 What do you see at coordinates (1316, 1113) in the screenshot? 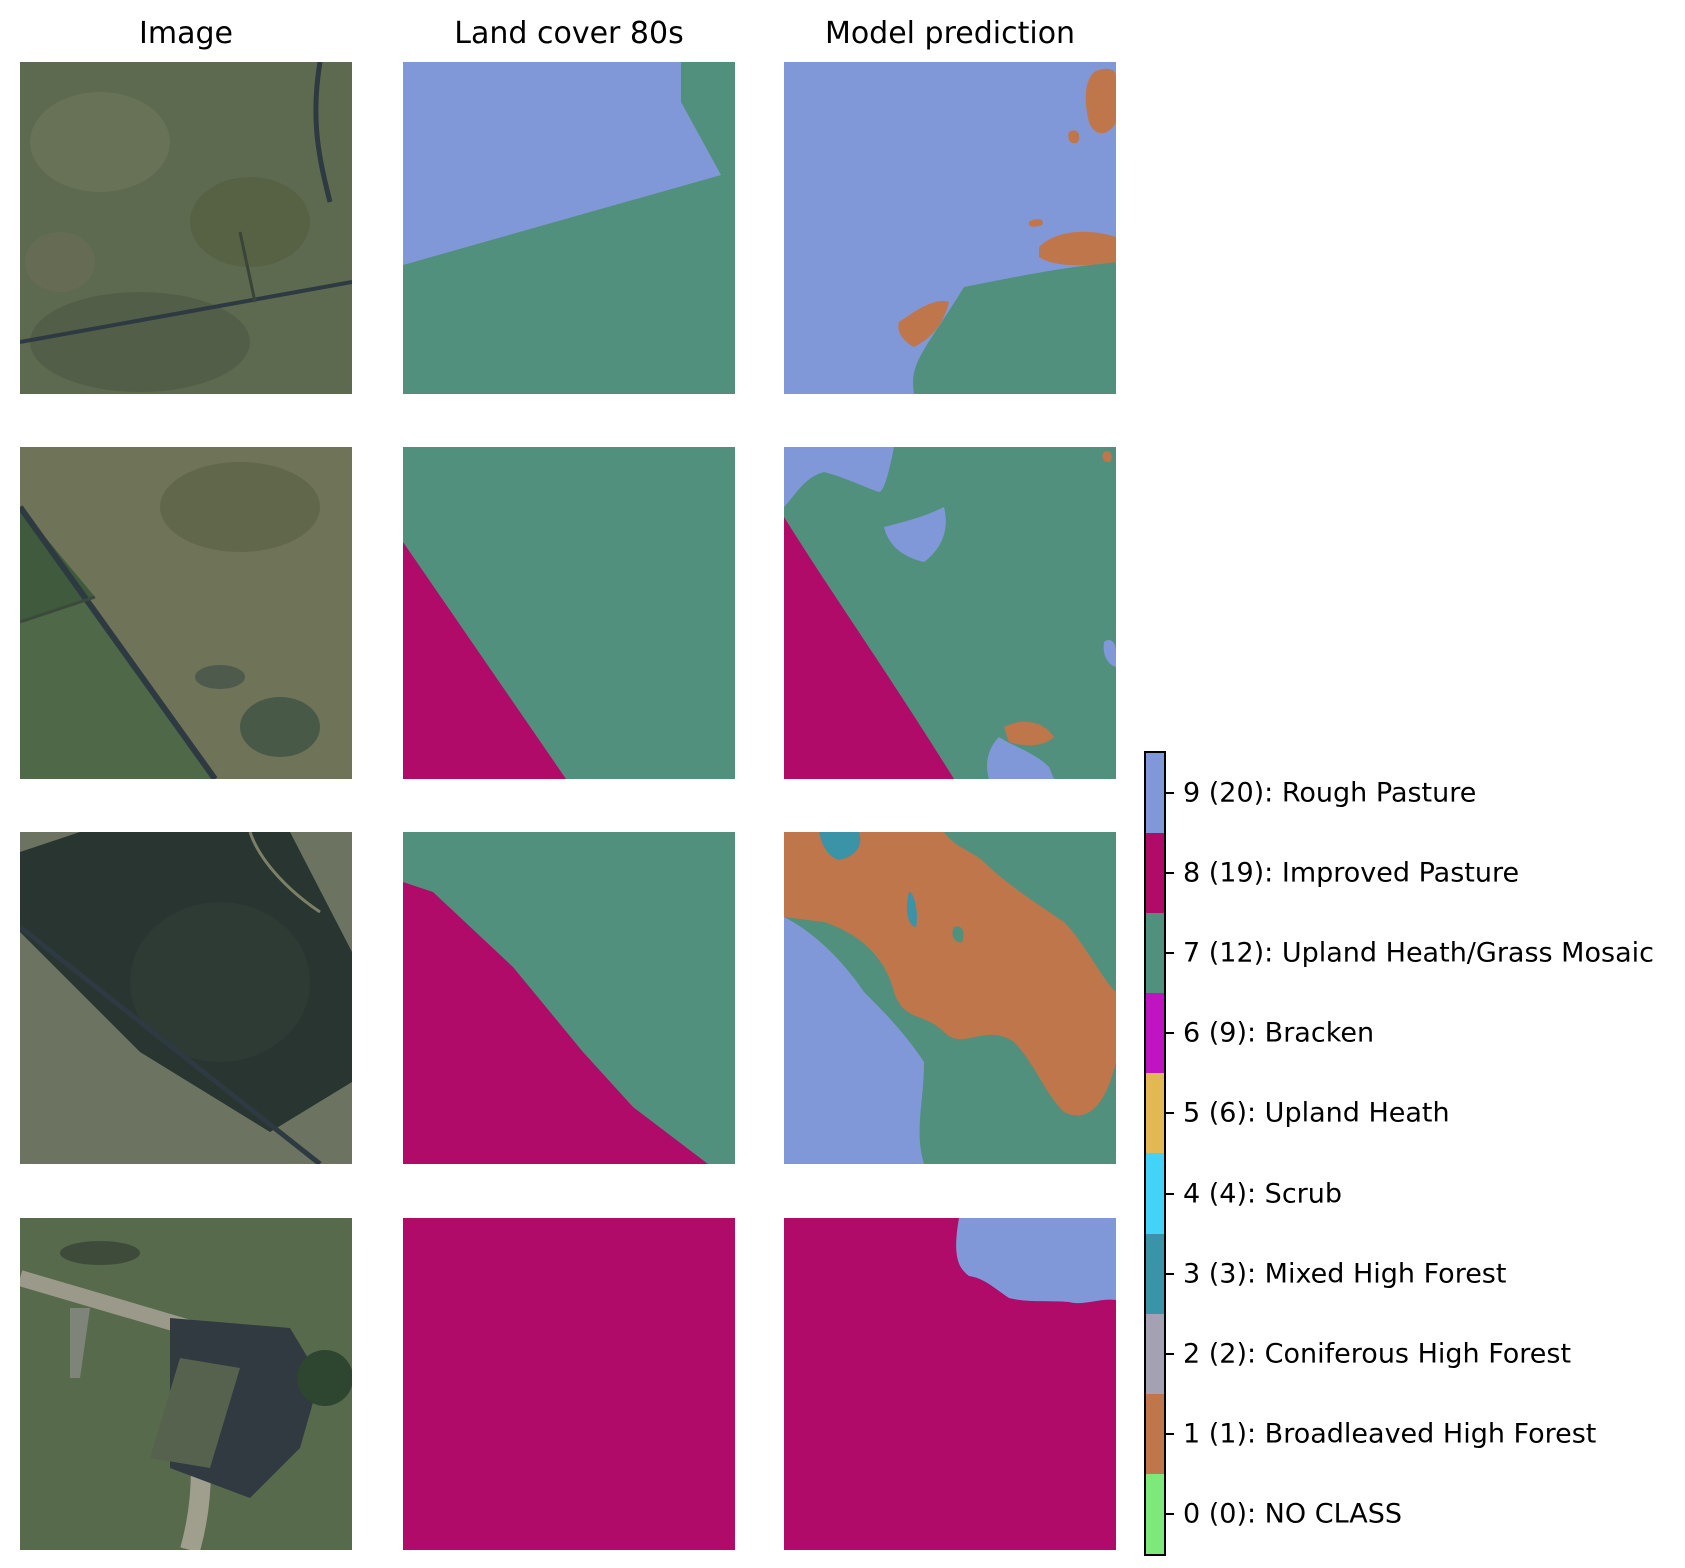
I see `colorbar-label: 5 (6): Upland Heath` at bounding box center [1316, 1113].